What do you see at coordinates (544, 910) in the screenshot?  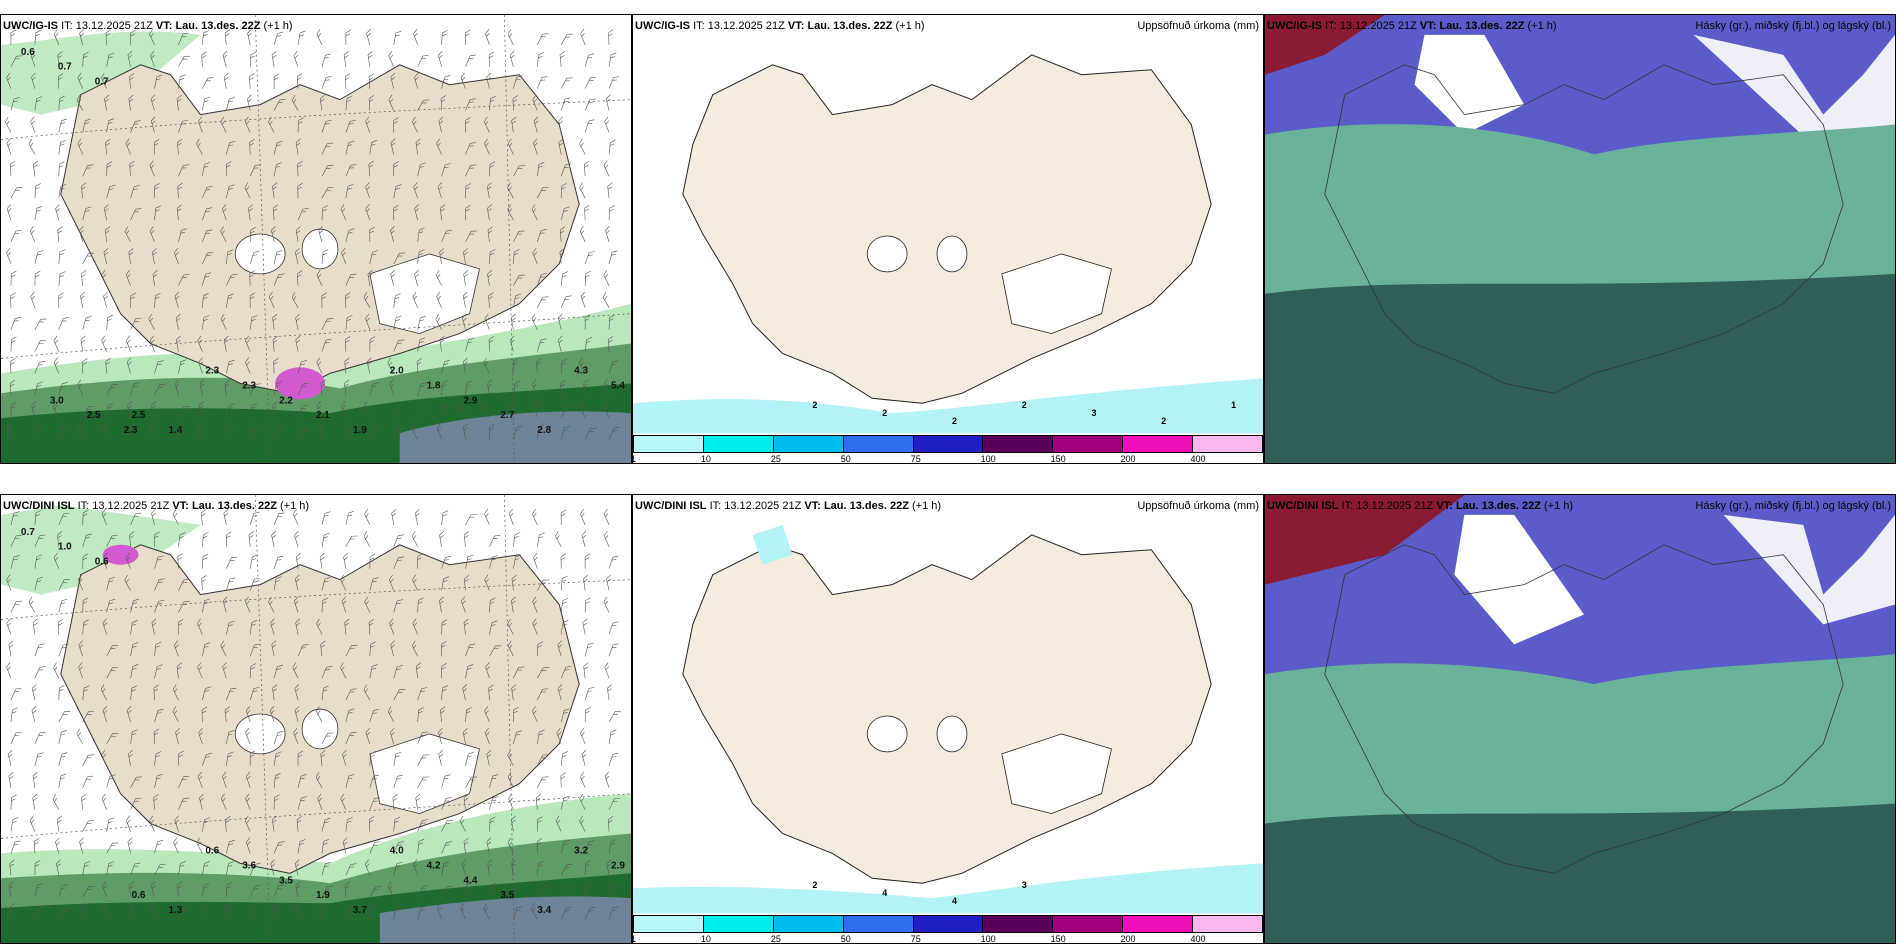 I see `wind-value-label: 3.4` at bounding box center [544, 910].